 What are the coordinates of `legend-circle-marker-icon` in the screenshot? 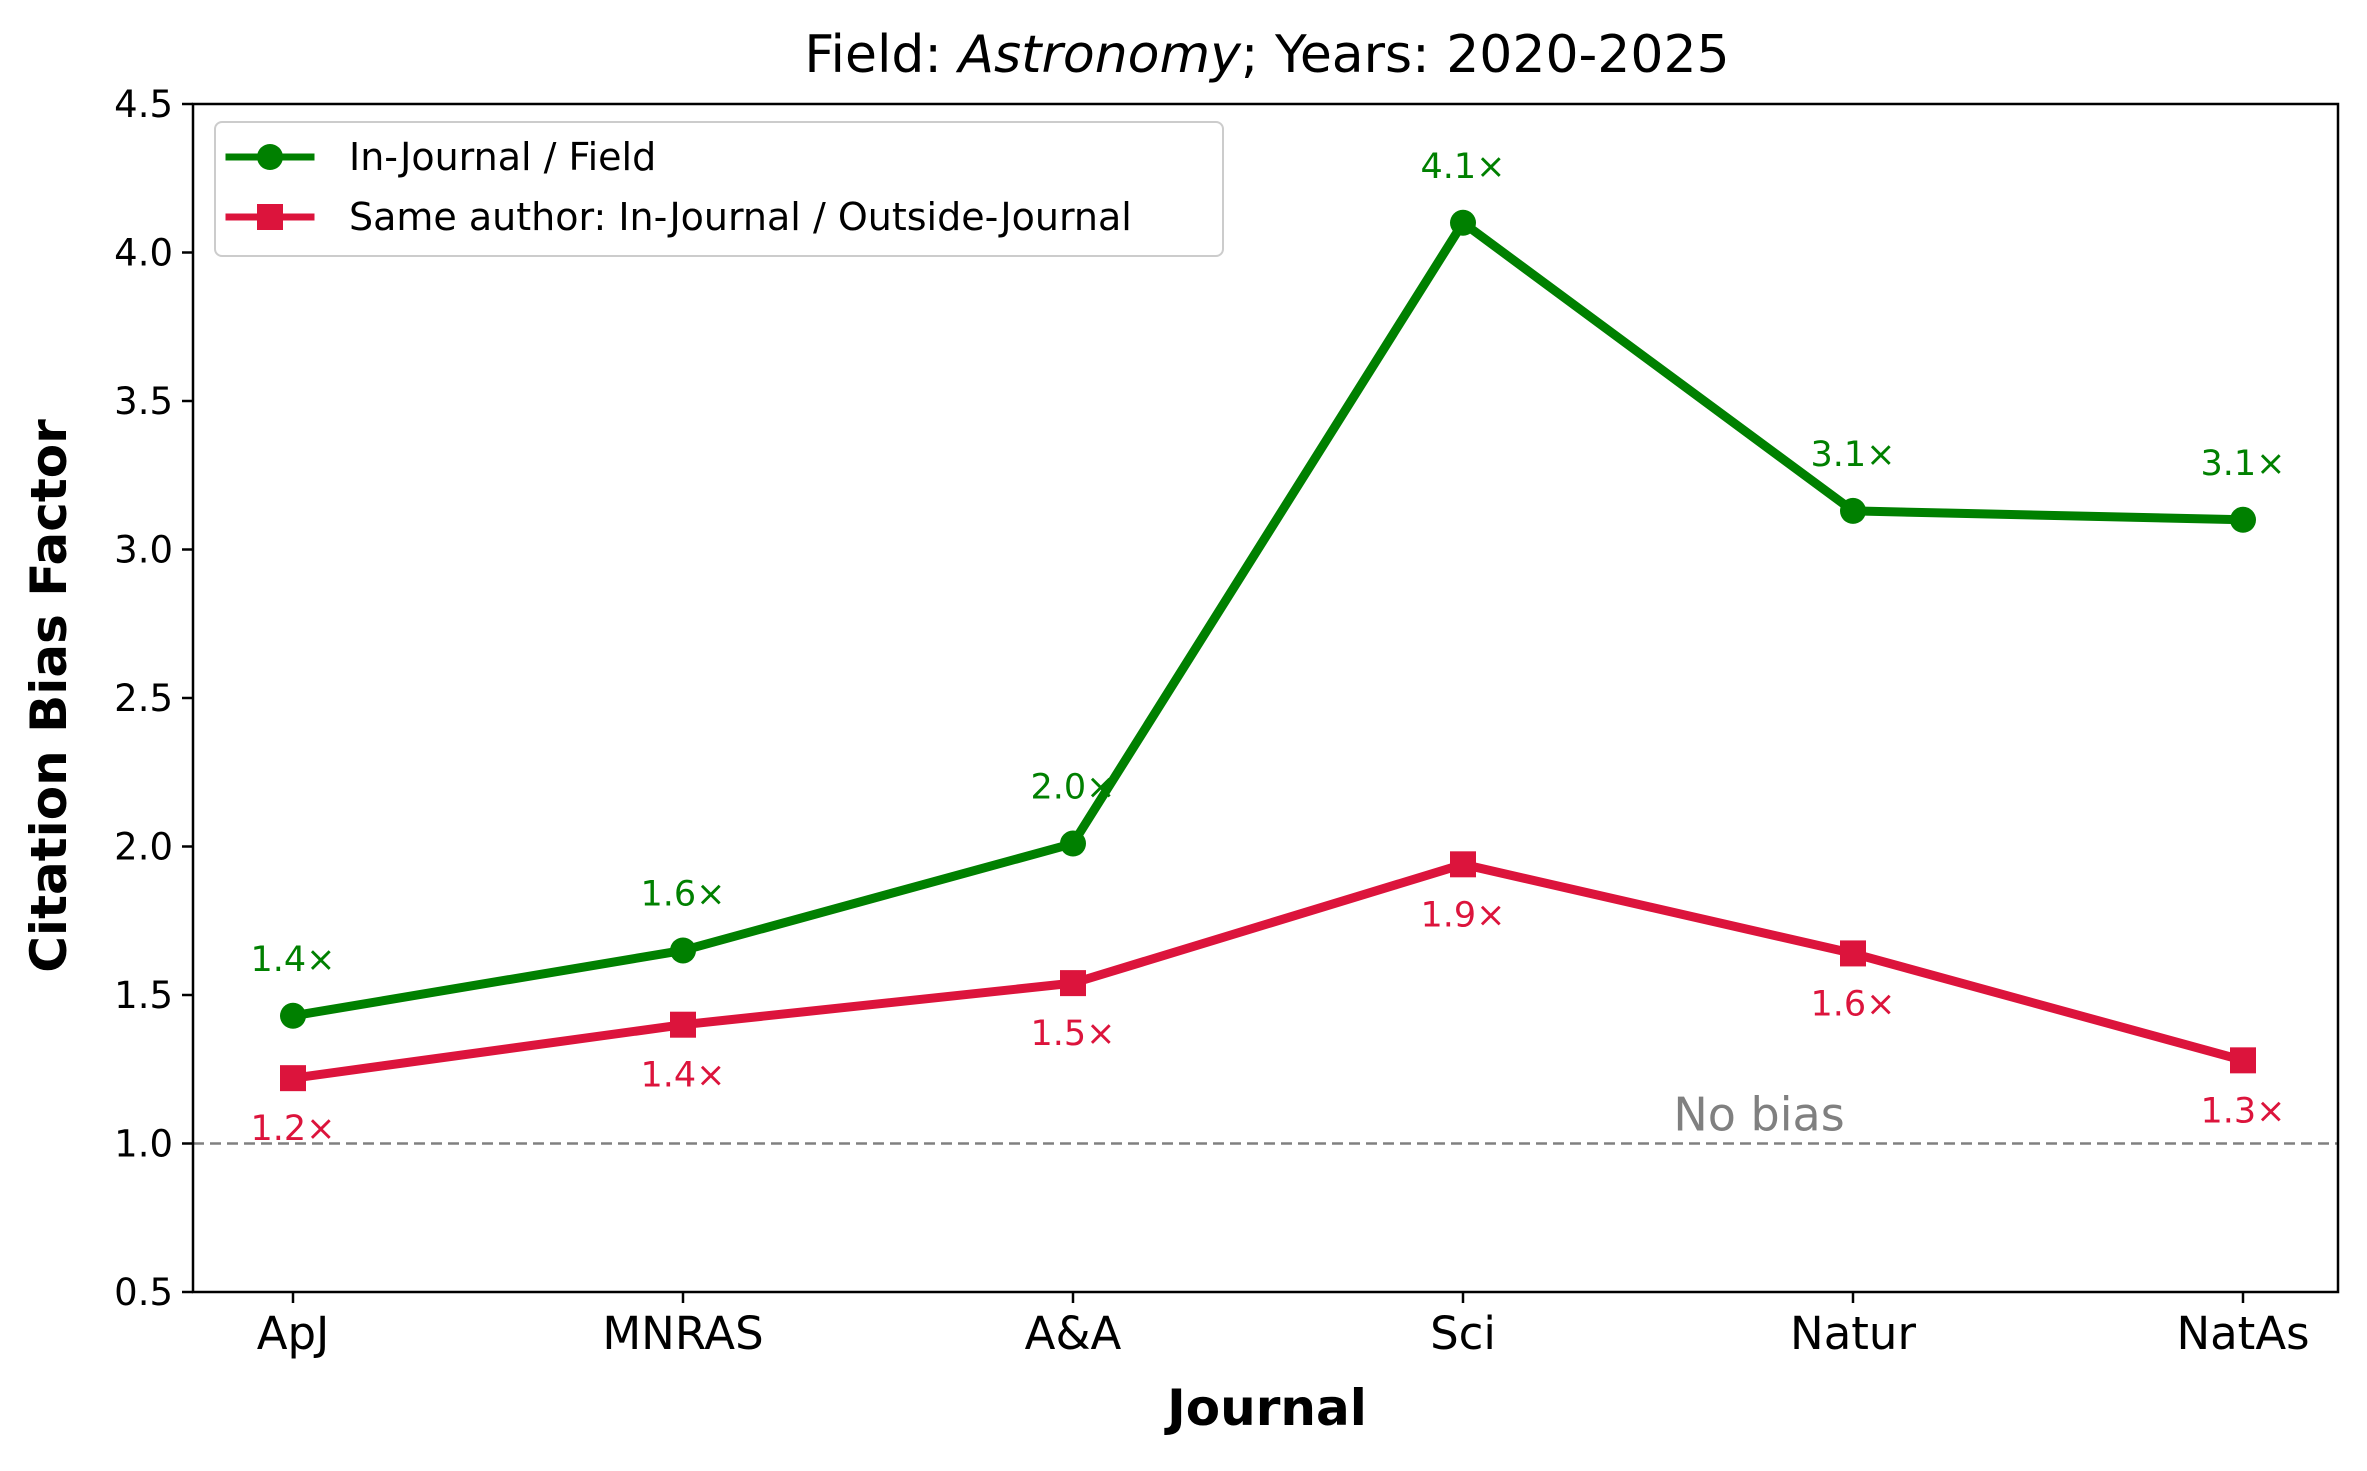 It's located at (270, 157).